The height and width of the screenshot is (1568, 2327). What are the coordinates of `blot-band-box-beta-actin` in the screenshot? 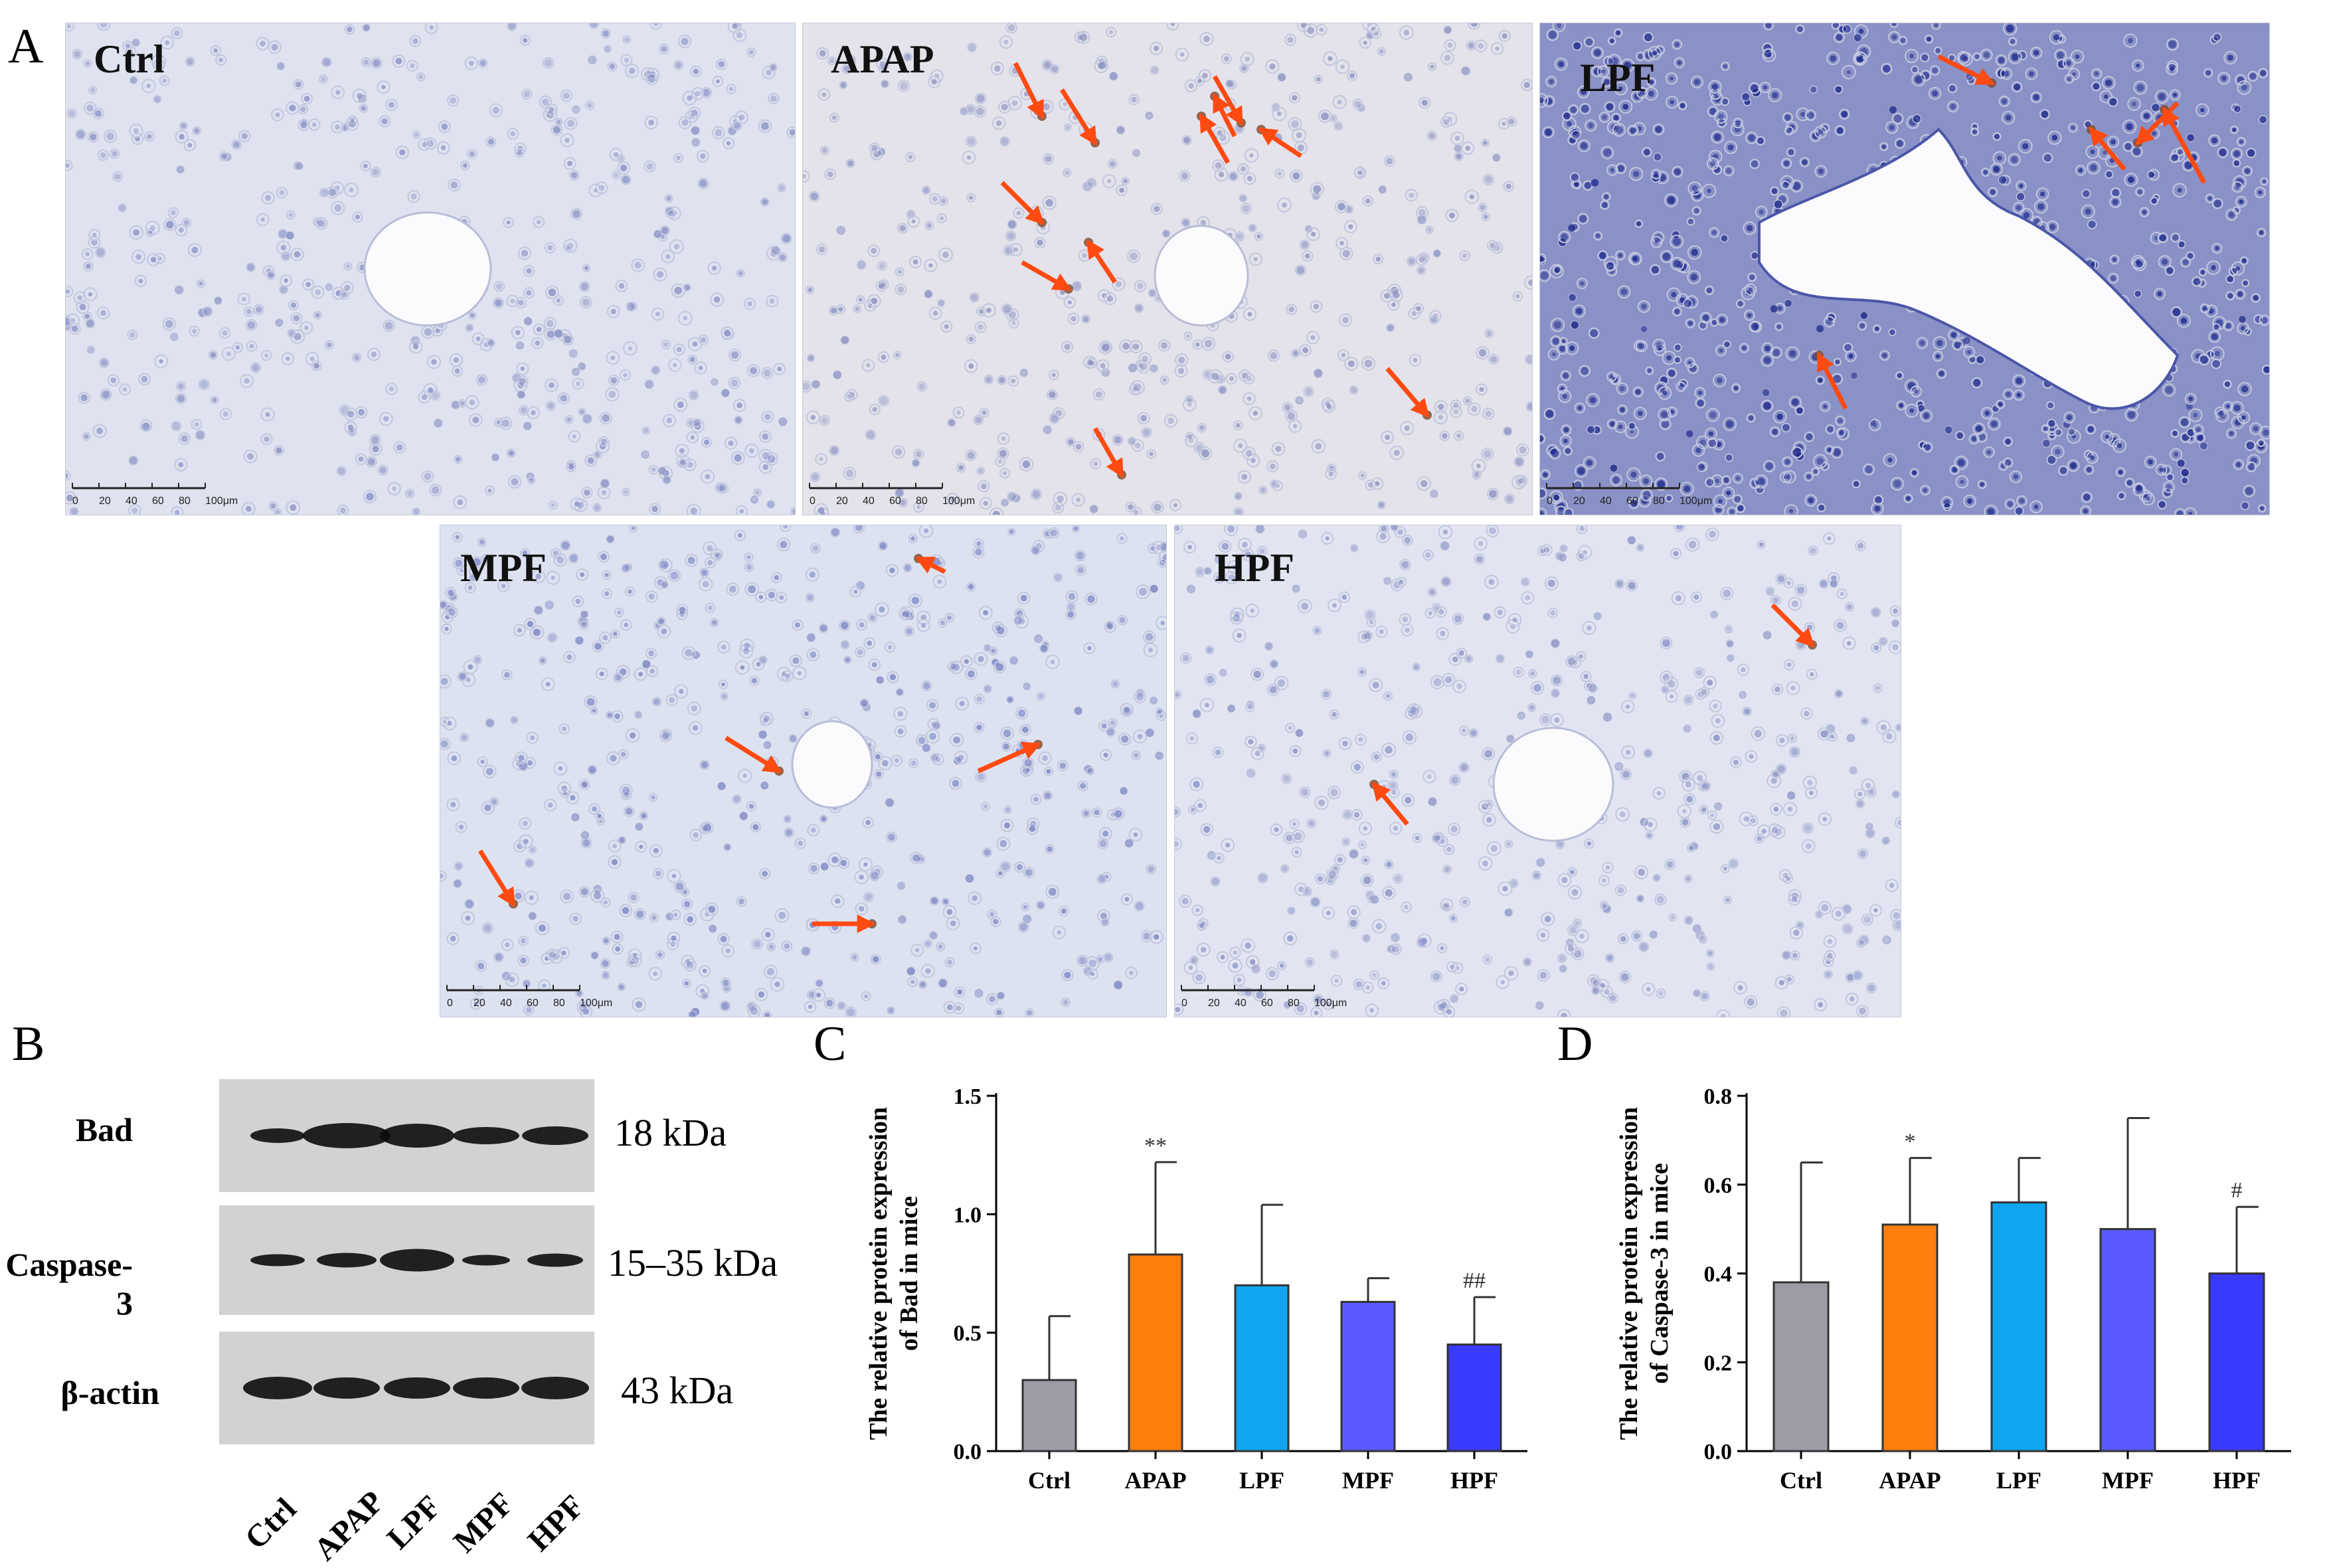 It's located at (406, 1388).